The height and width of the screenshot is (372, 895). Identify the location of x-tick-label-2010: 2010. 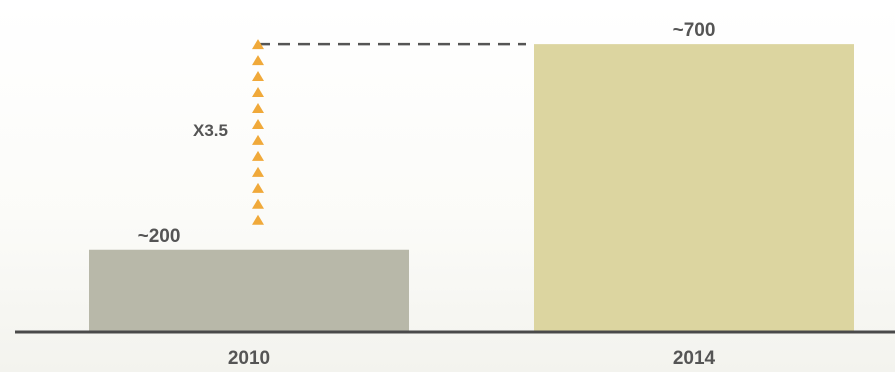
(249, 358).